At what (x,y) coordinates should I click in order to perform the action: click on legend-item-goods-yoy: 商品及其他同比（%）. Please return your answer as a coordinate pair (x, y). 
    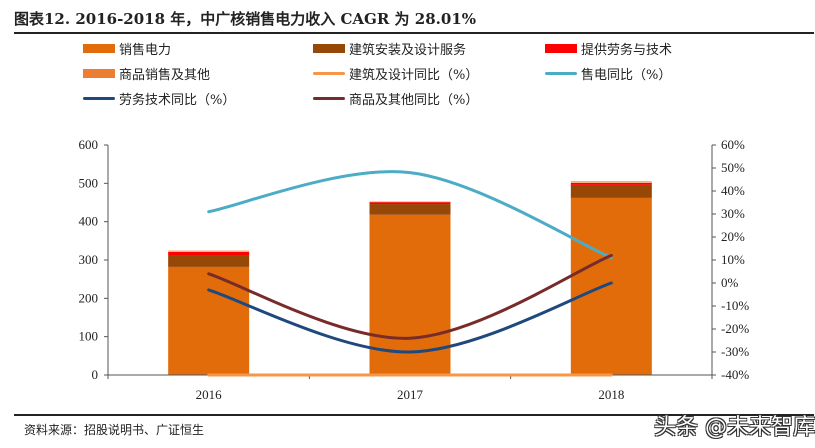
    Looking at the image, I should click on (395, 98).